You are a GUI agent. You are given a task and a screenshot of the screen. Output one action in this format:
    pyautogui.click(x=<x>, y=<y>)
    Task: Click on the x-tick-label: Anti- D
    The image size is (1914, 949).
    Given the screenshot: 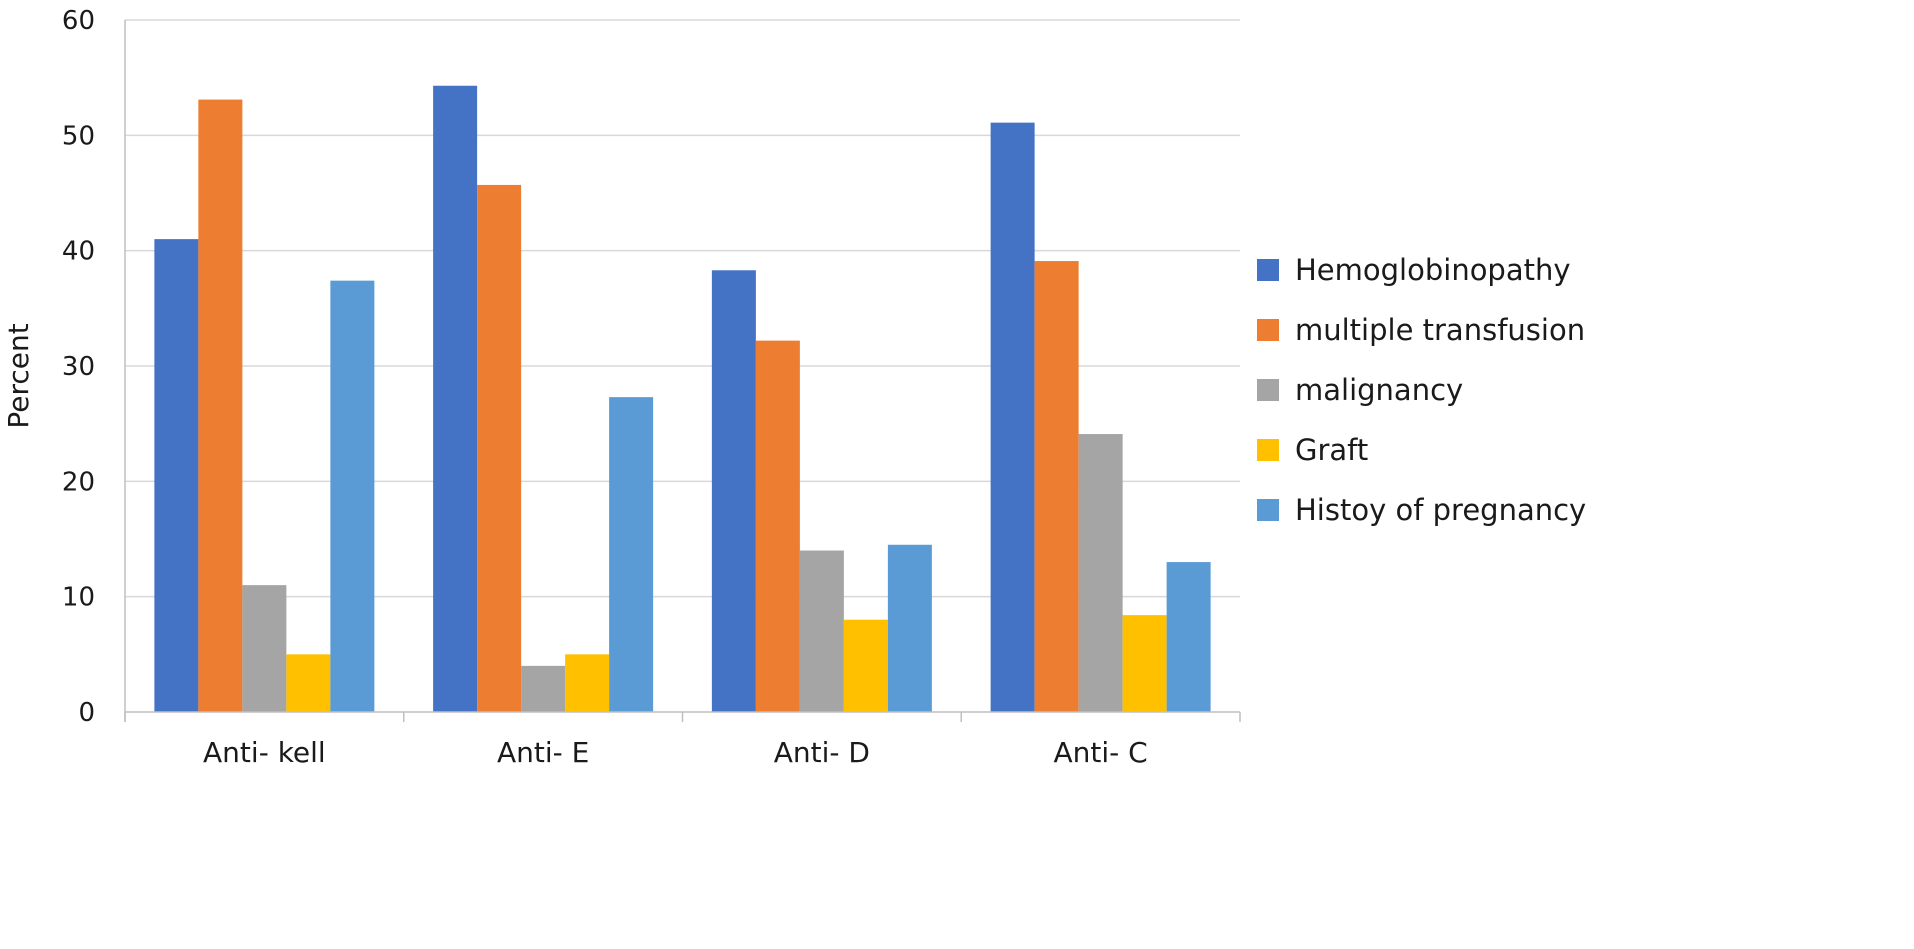 What is the action you would take?
    pyautogui.click(x=822, y=752)
    